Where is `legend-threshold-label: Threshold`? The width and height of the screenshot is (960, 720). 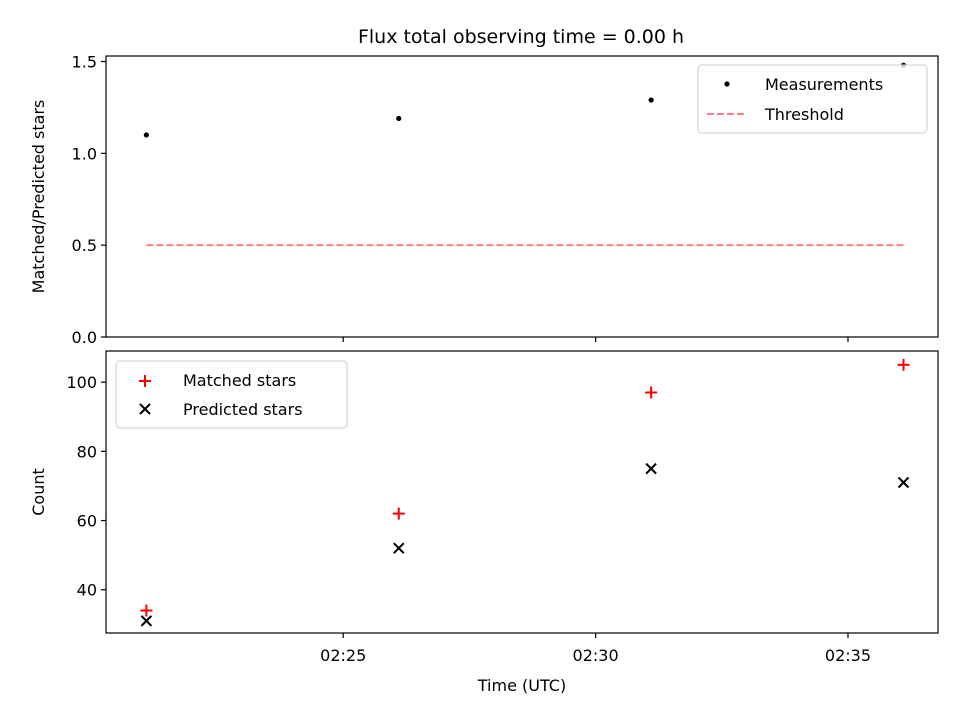
legend-threshold-label: Threshold is located at coordinates (804, 114).